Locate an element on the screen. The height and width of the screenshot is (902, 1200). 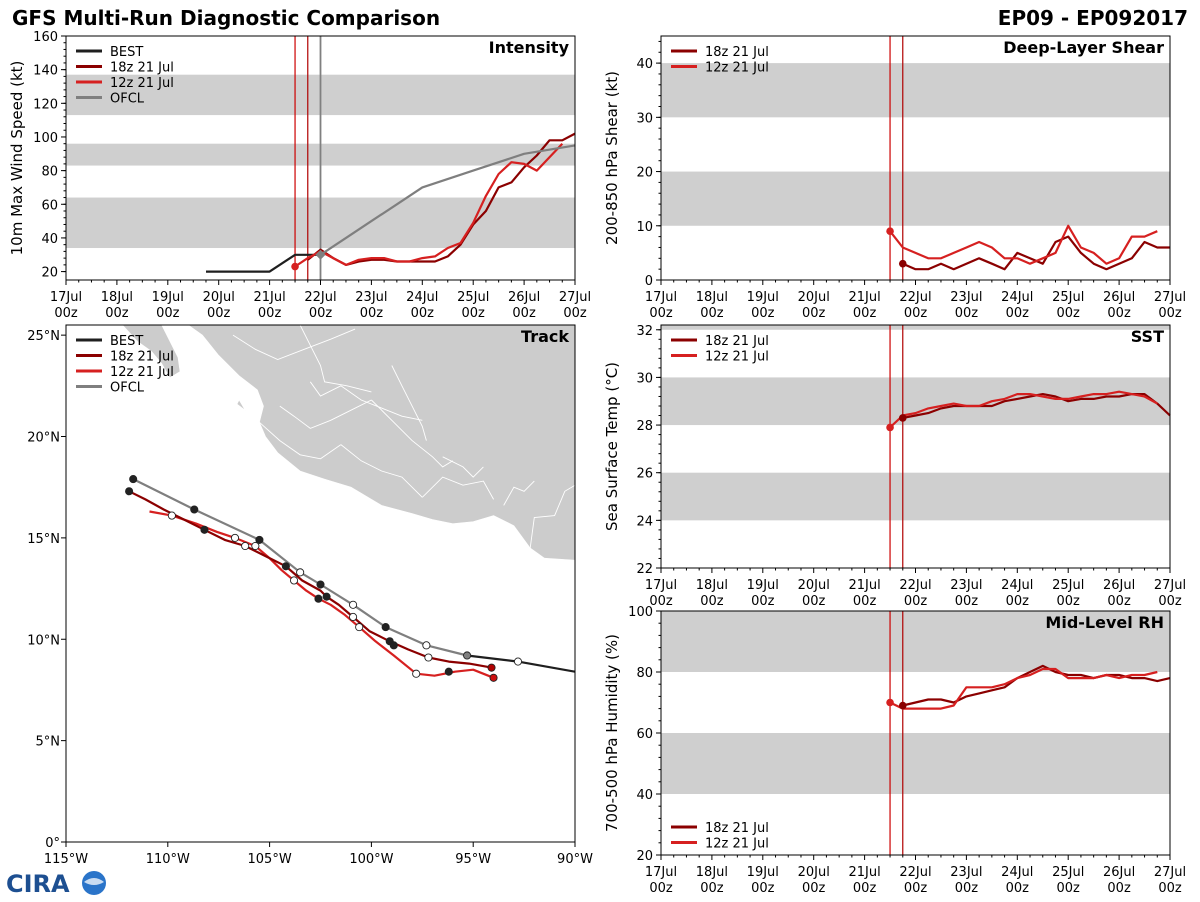
shear-ytick-label: 20 is located at coordinates (644, 173).